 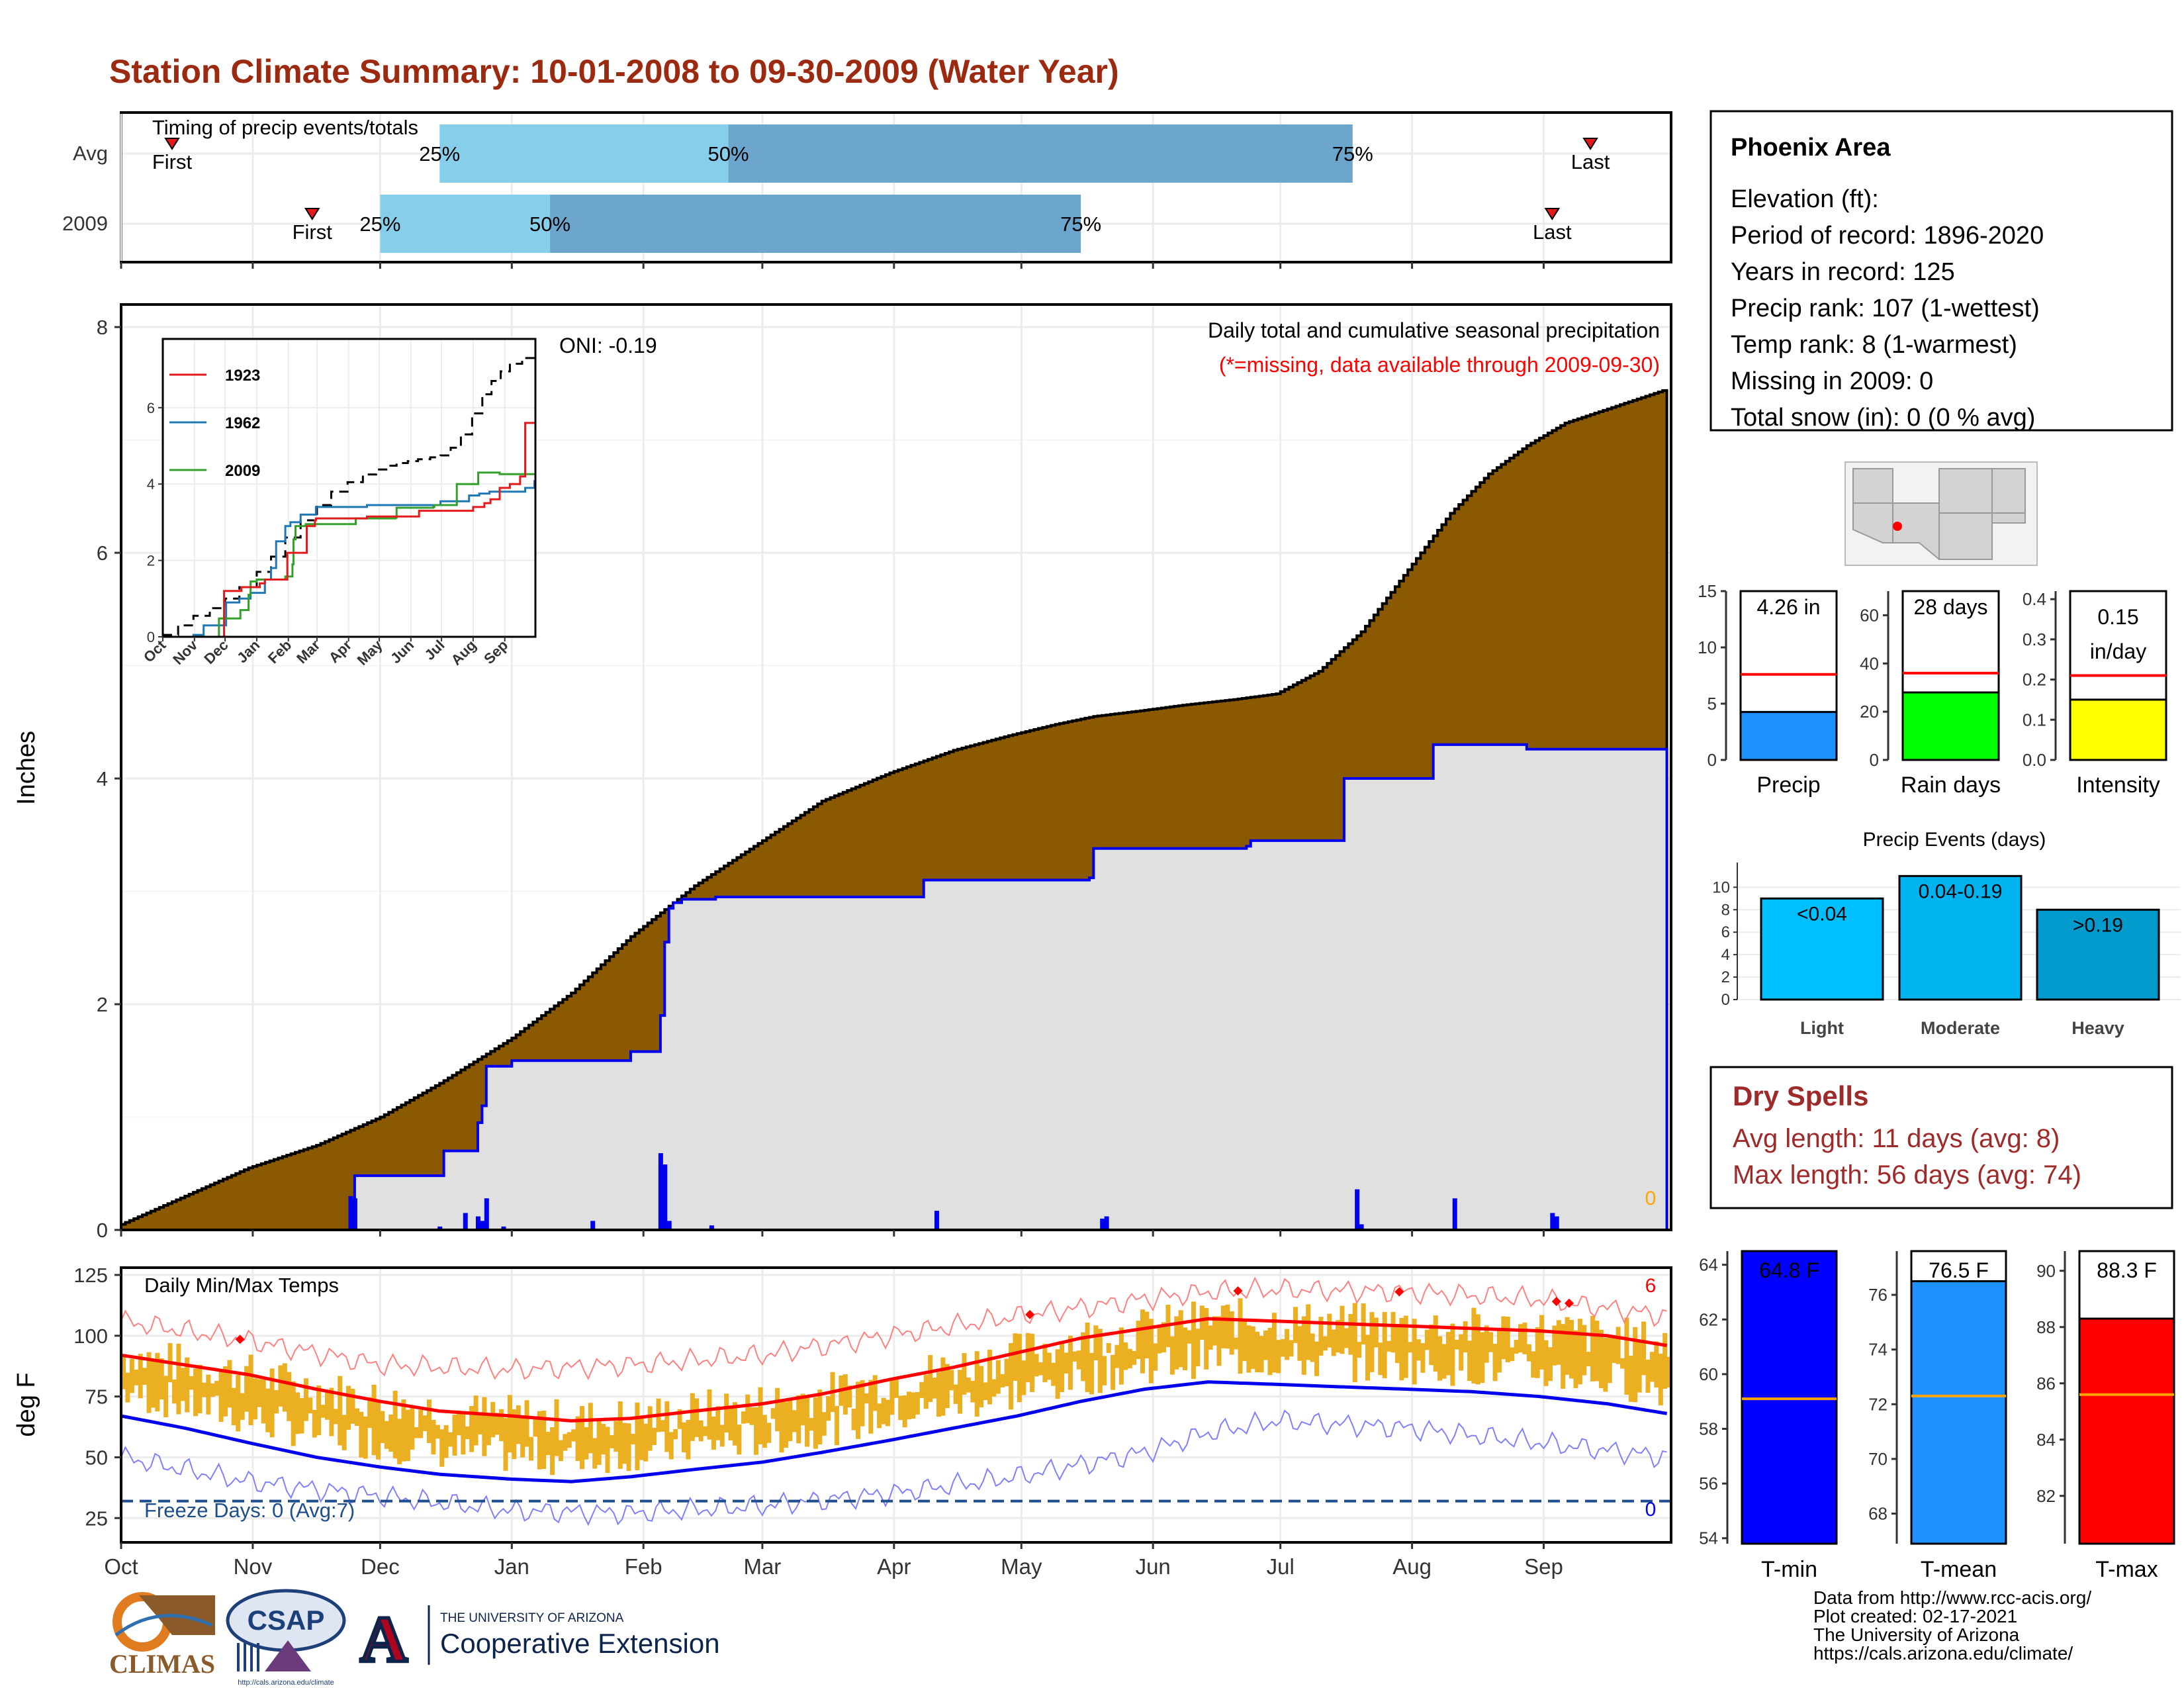 I want to click on temp-bar-tick-label: 86, so click(x=2046, y=1383).